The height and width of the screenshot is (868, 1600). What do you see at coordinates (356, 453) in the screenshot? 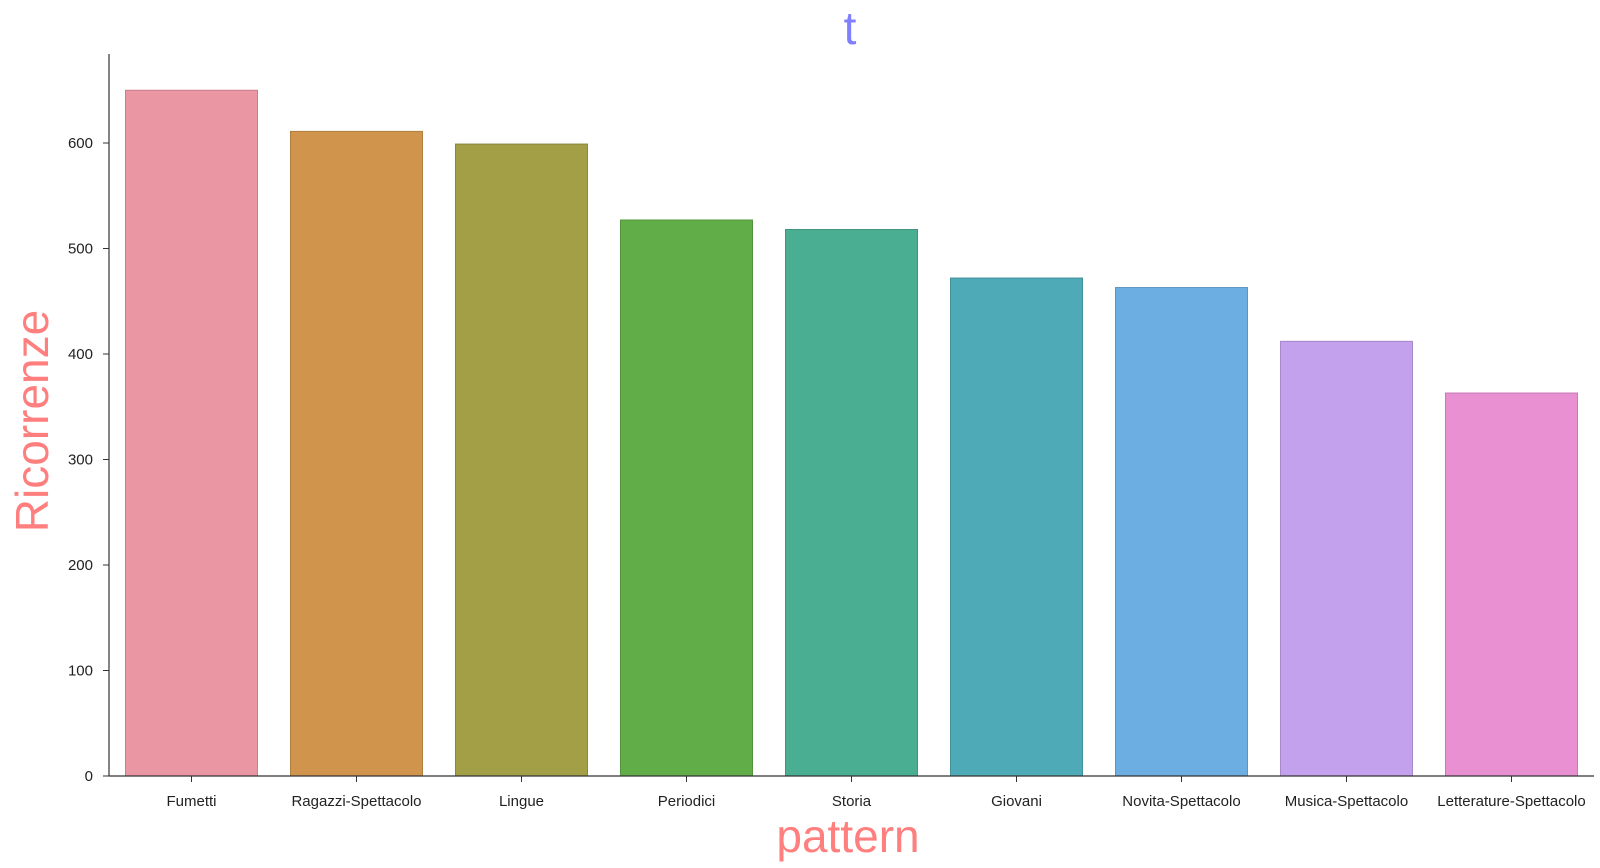
I see `bar-ragazzi-spettacolo` at bounding box center [356, 453].